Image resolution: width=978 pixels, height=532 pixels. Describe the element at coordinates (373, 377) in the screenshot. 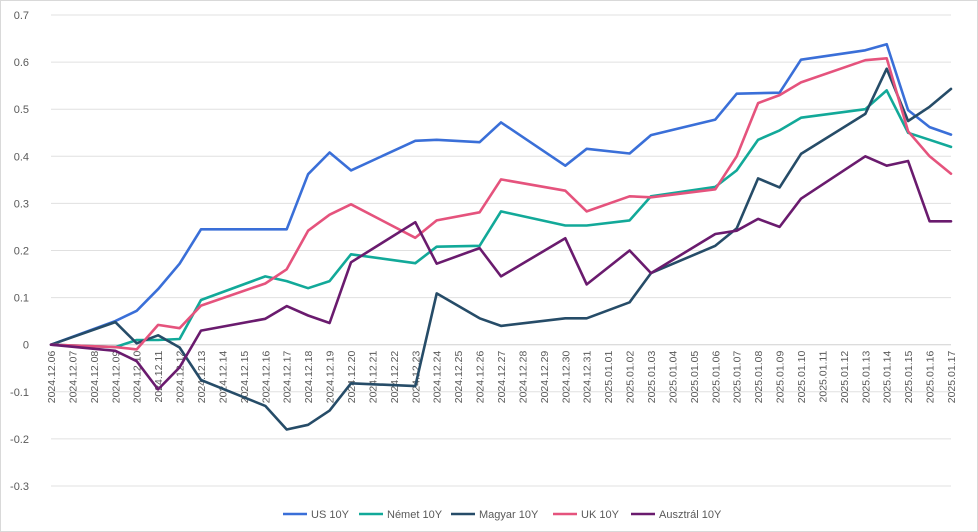

I see `x-tick-label: 2024.12.21` at that location.